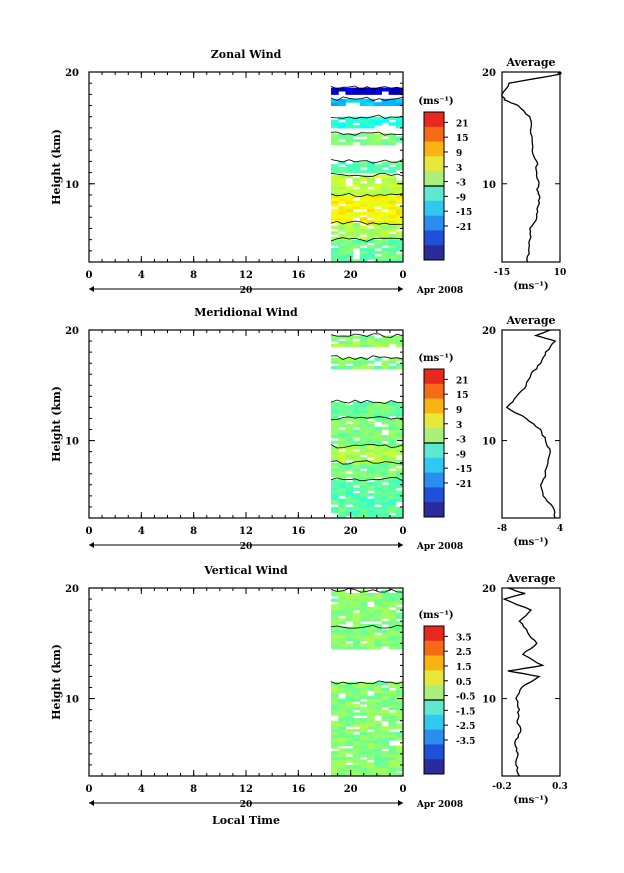 The width and height of the screenshot is (624, 873). Describe the element at coordinates (141, 275) in the screenshot. I see `x-tick-label: 4` at that location.